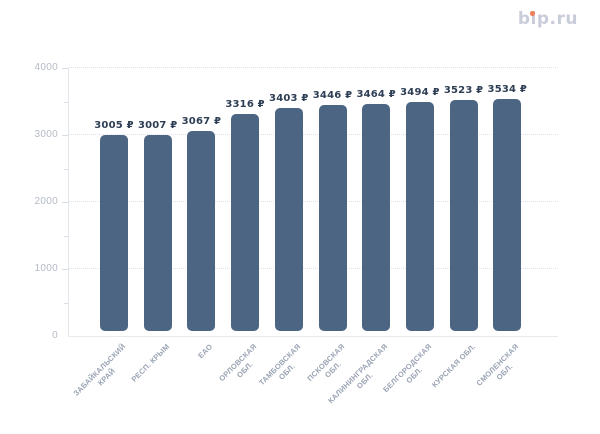 Image resolution: width=600 pixels, height=434 pixels. I want to click on x-axis-label-9: СМОЛЕНСКАЯ ОБЛ., so click(483, 388).